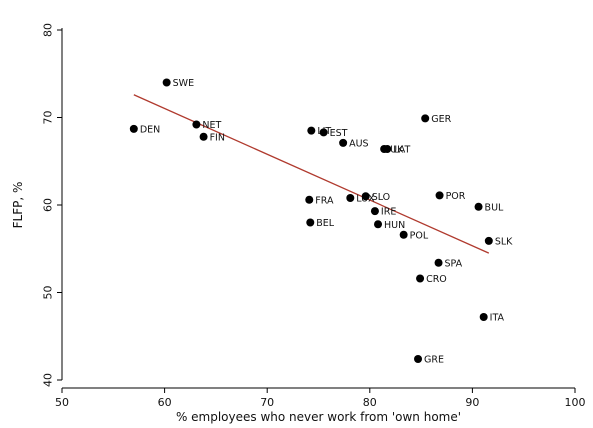 The image size is (593, 428). What do you see at coordinates (419, 235) in the screenshot?
I see `point-label-pol: POL` at bounding box center [419, 235].